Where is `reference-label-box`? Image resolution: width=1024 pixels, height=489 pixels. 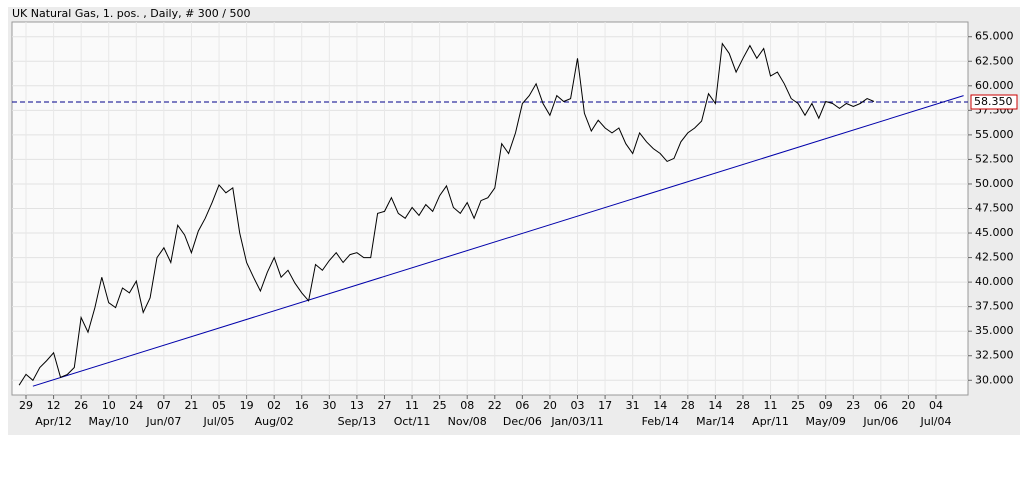
reference-label-box is located at coordinates (994, 102).